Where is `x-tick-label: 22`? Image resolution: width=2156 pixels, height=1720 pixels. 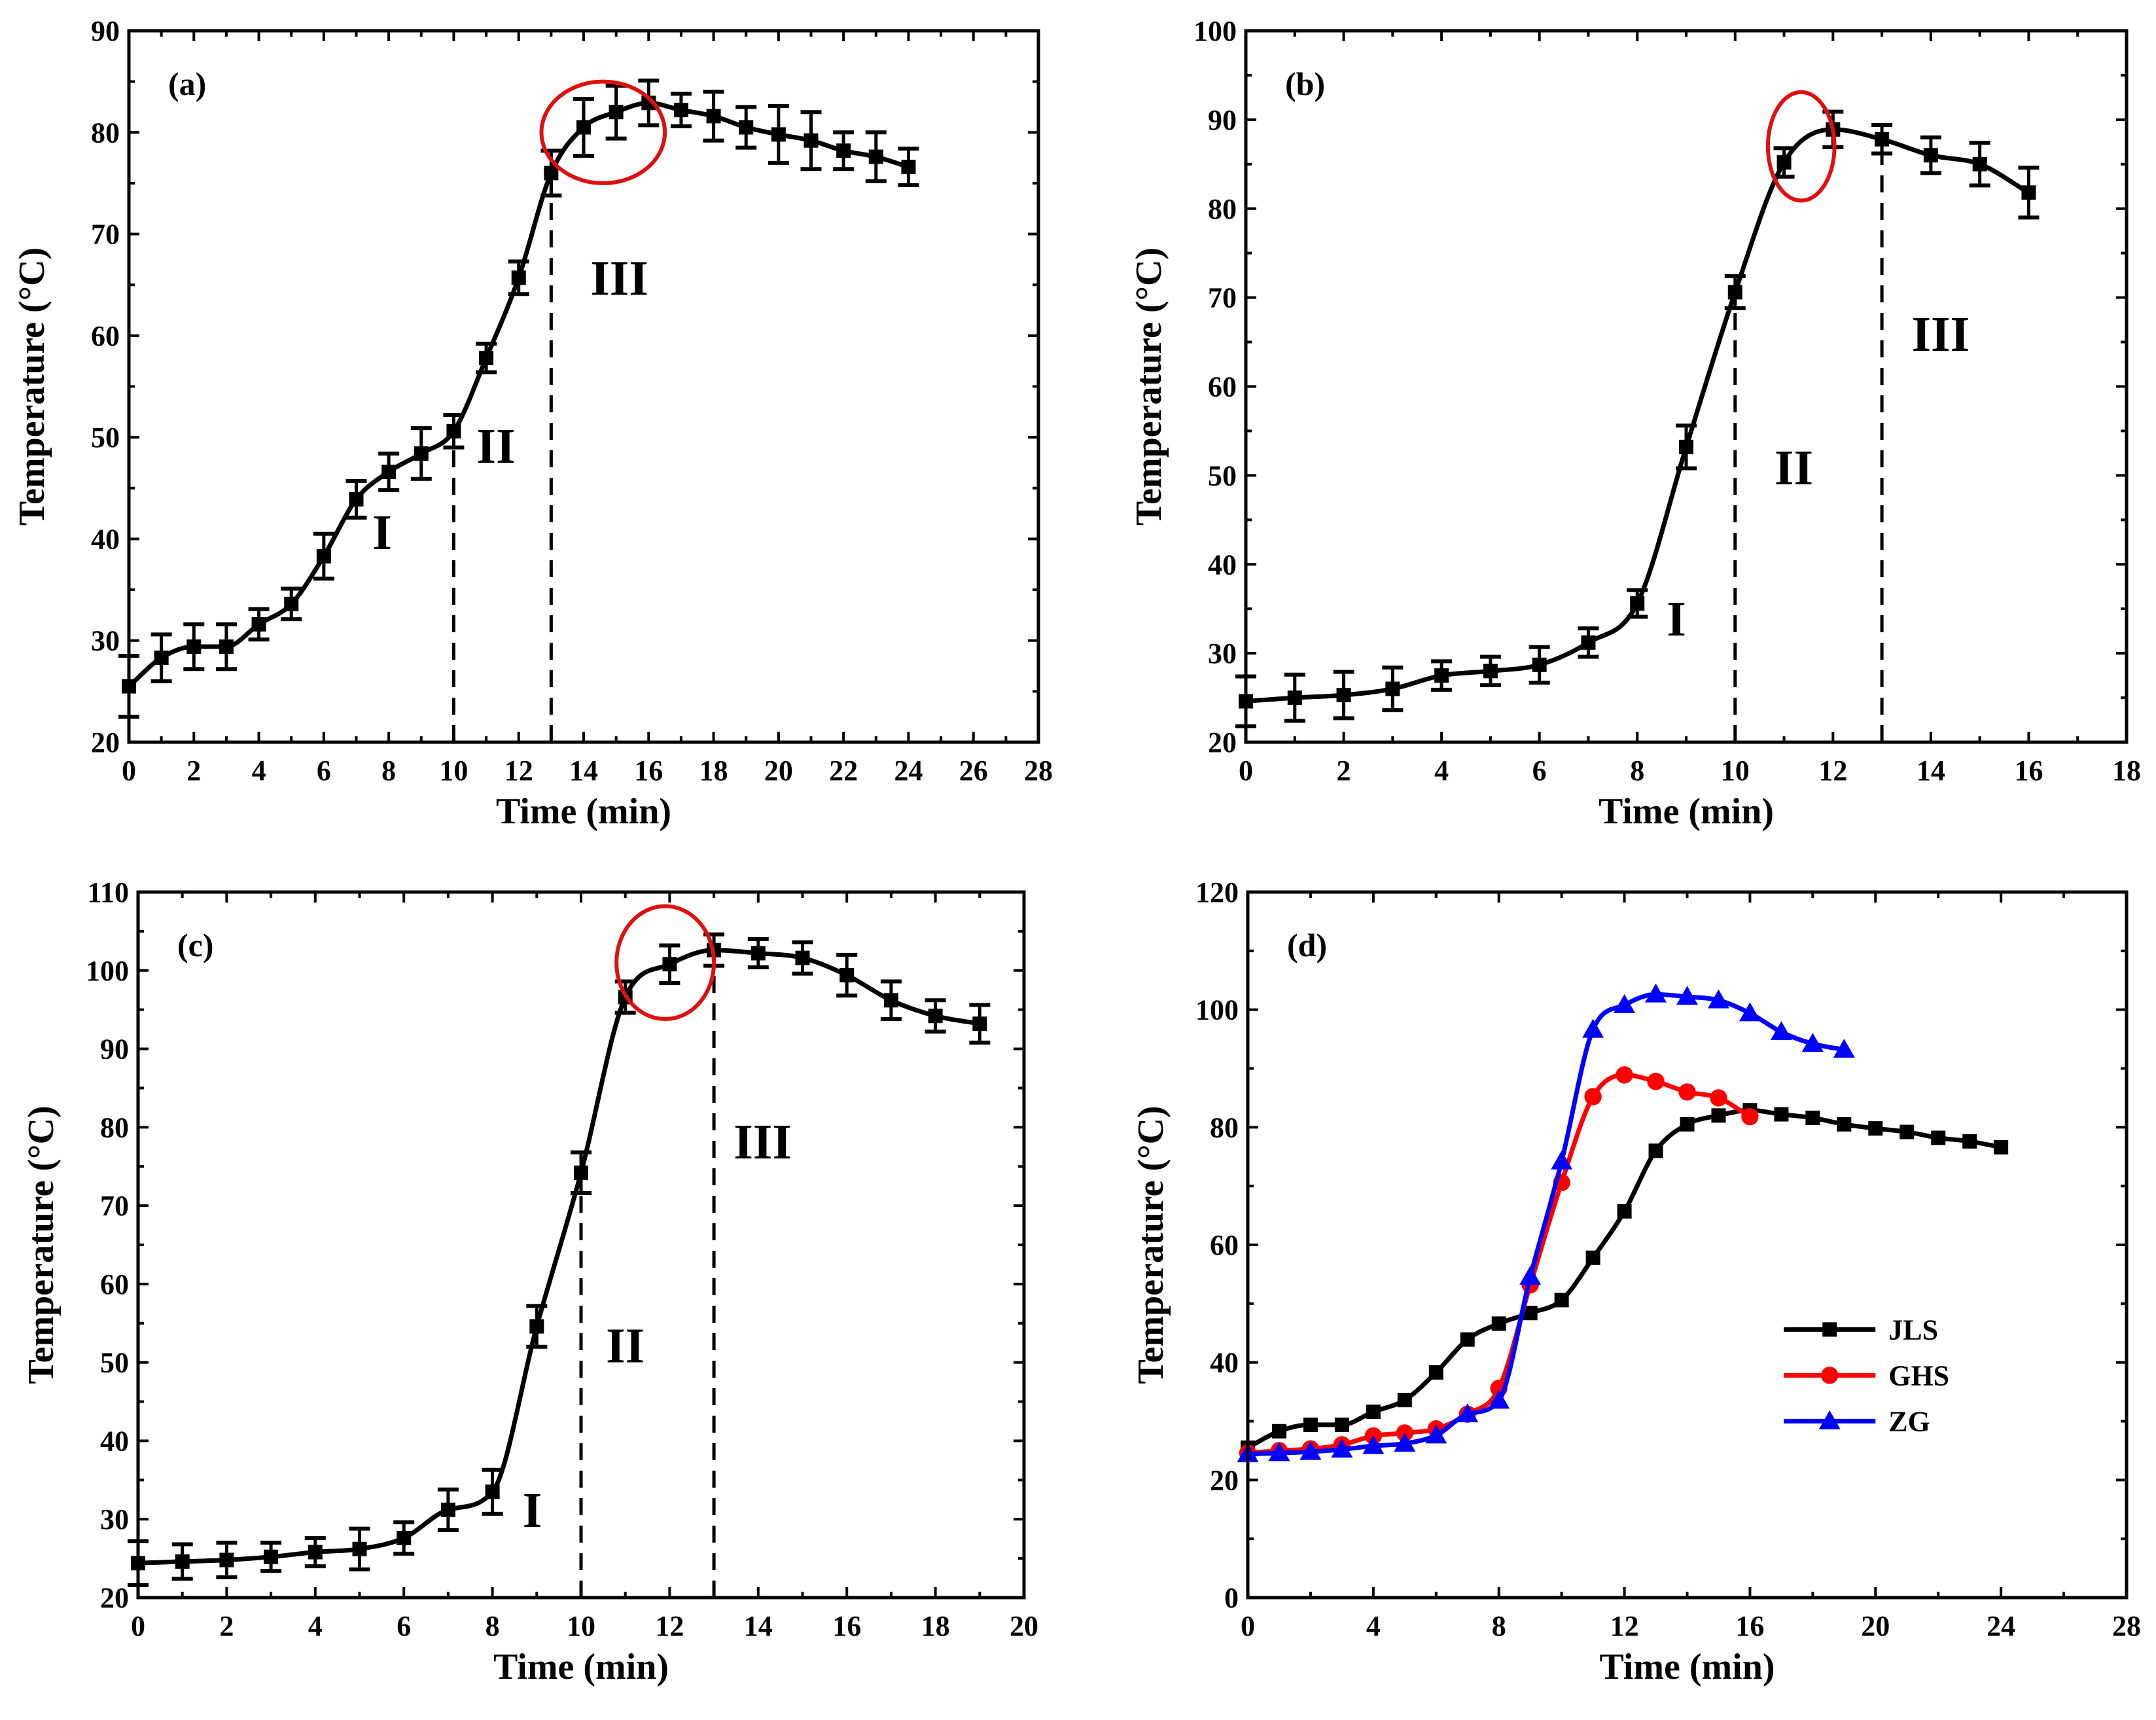
x-tick-label: 22 is located at coordinates (843, 771).